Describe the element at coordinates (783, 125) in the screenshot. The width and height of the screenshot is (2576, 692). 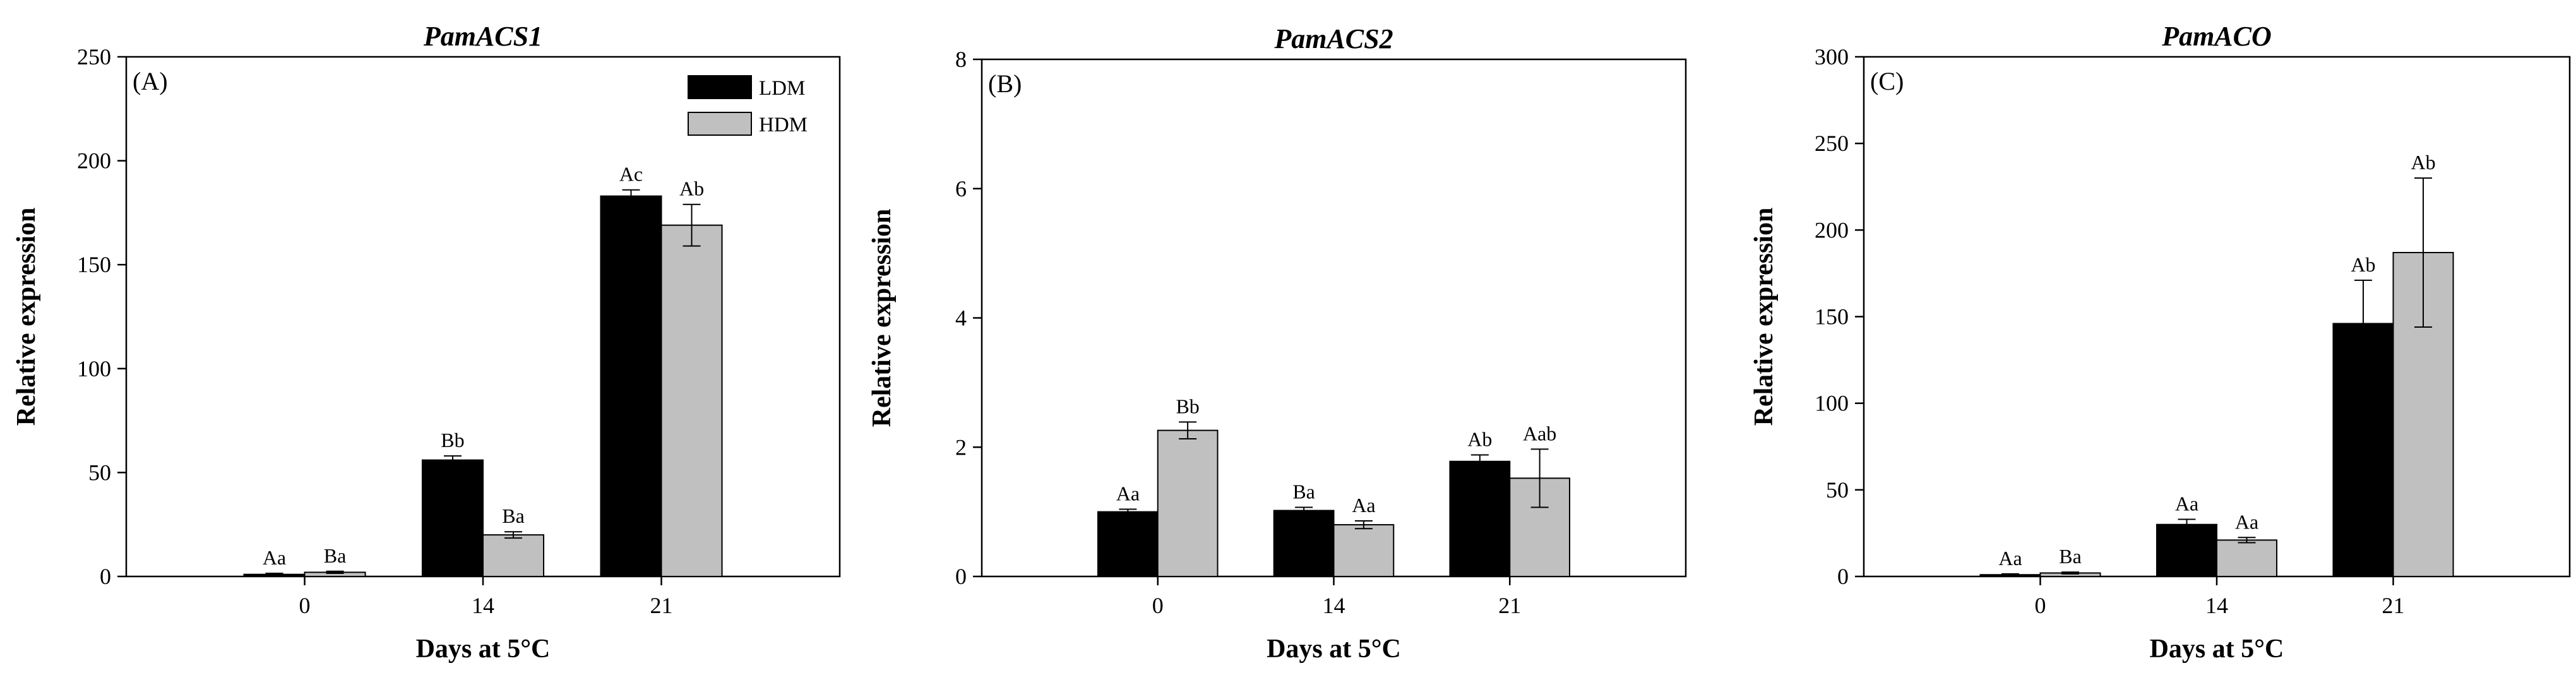
I see `legend-label: HDM` at that location.